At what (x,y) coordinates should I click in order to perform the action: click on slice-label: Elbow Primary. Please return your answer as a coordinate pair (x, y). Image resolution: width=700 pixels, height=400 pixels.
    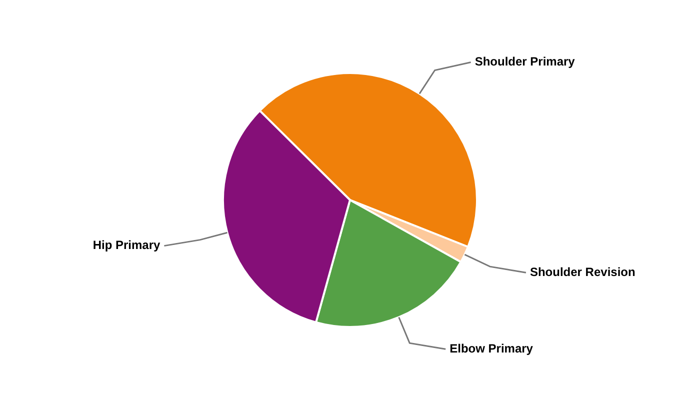
    Looking at the image, I should click on (492, 348).